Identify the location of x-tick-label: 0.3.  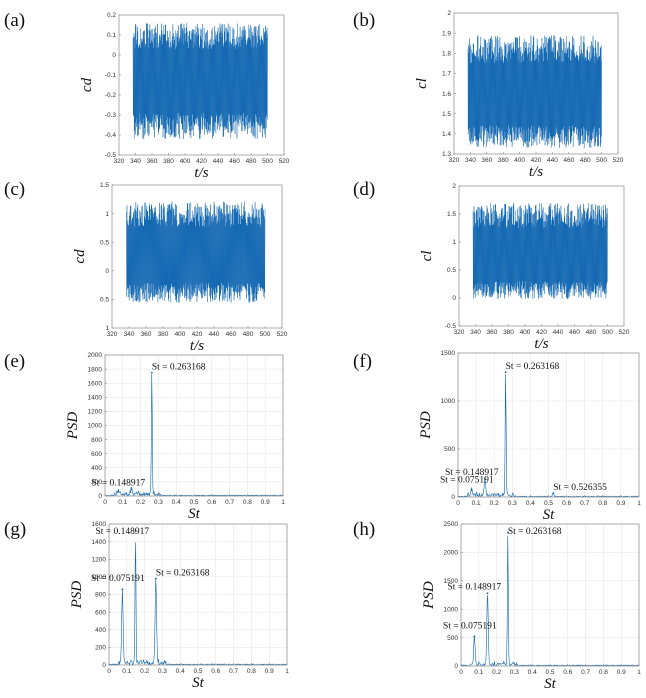
(512, 503).